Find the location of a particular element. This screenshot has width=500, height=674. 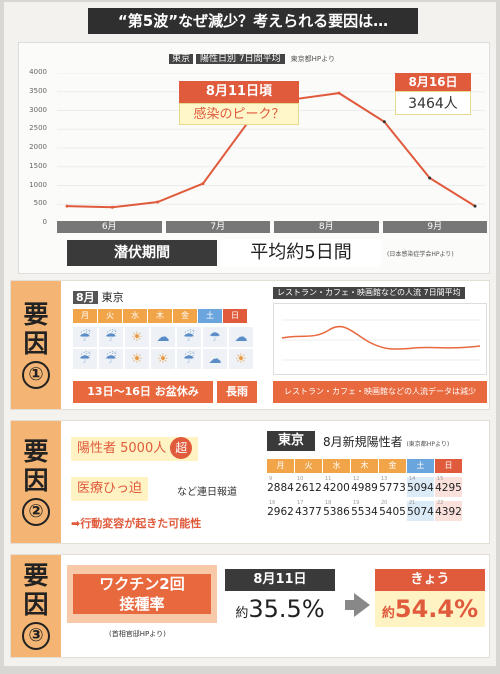

case-count: 4989 is located at coordinates (364, 488).